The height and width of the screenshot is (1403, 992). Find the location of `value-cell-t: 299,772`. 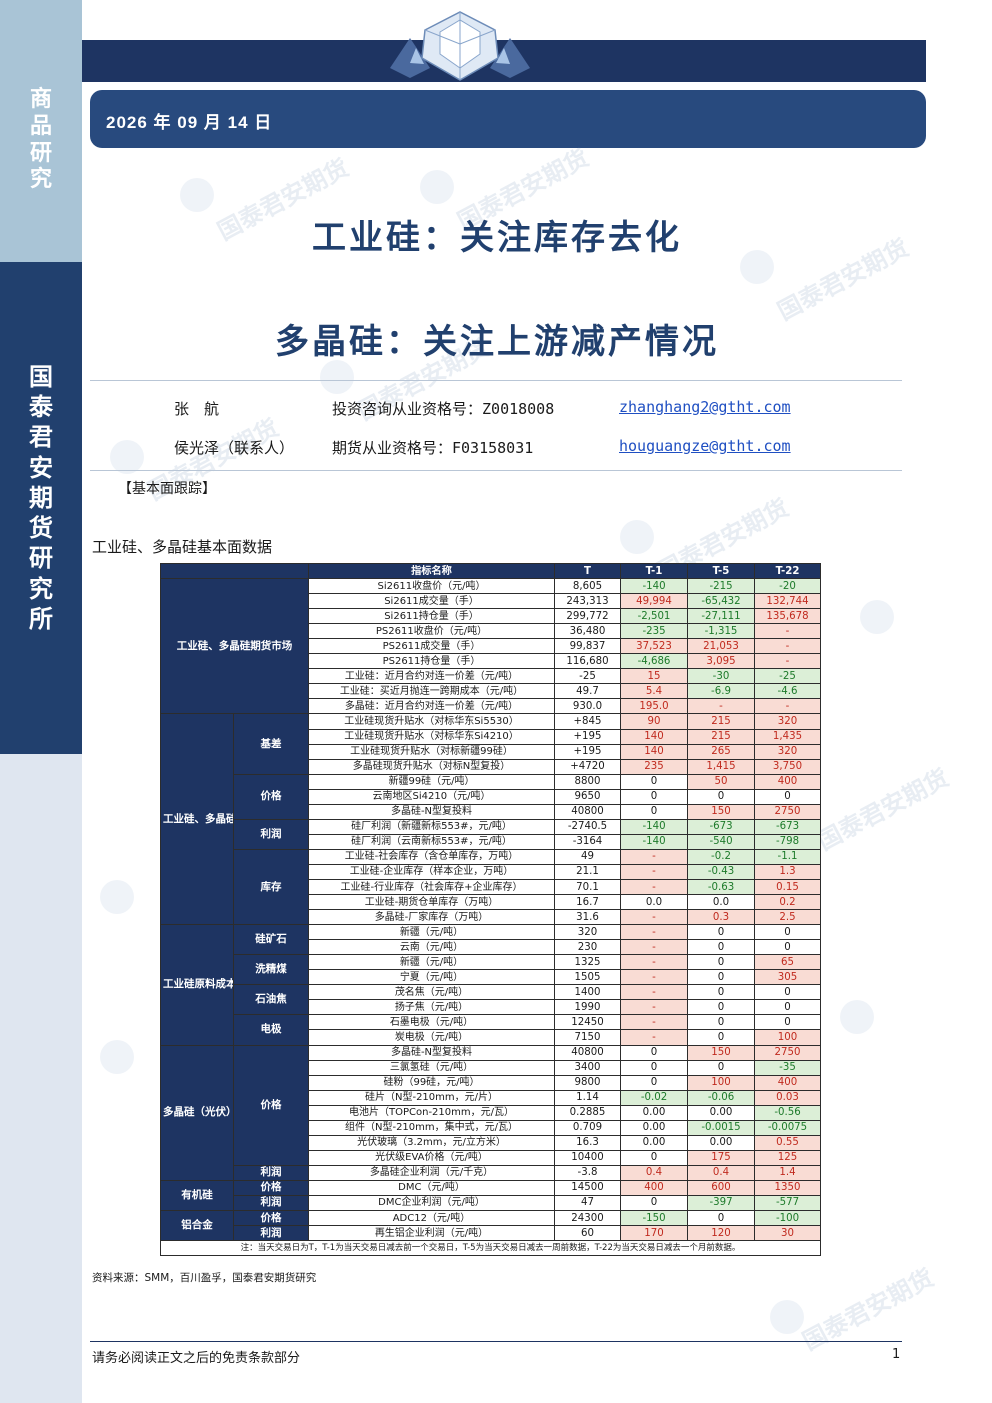

value-cell-t: 299,772 is located at coordinates (587, 616).